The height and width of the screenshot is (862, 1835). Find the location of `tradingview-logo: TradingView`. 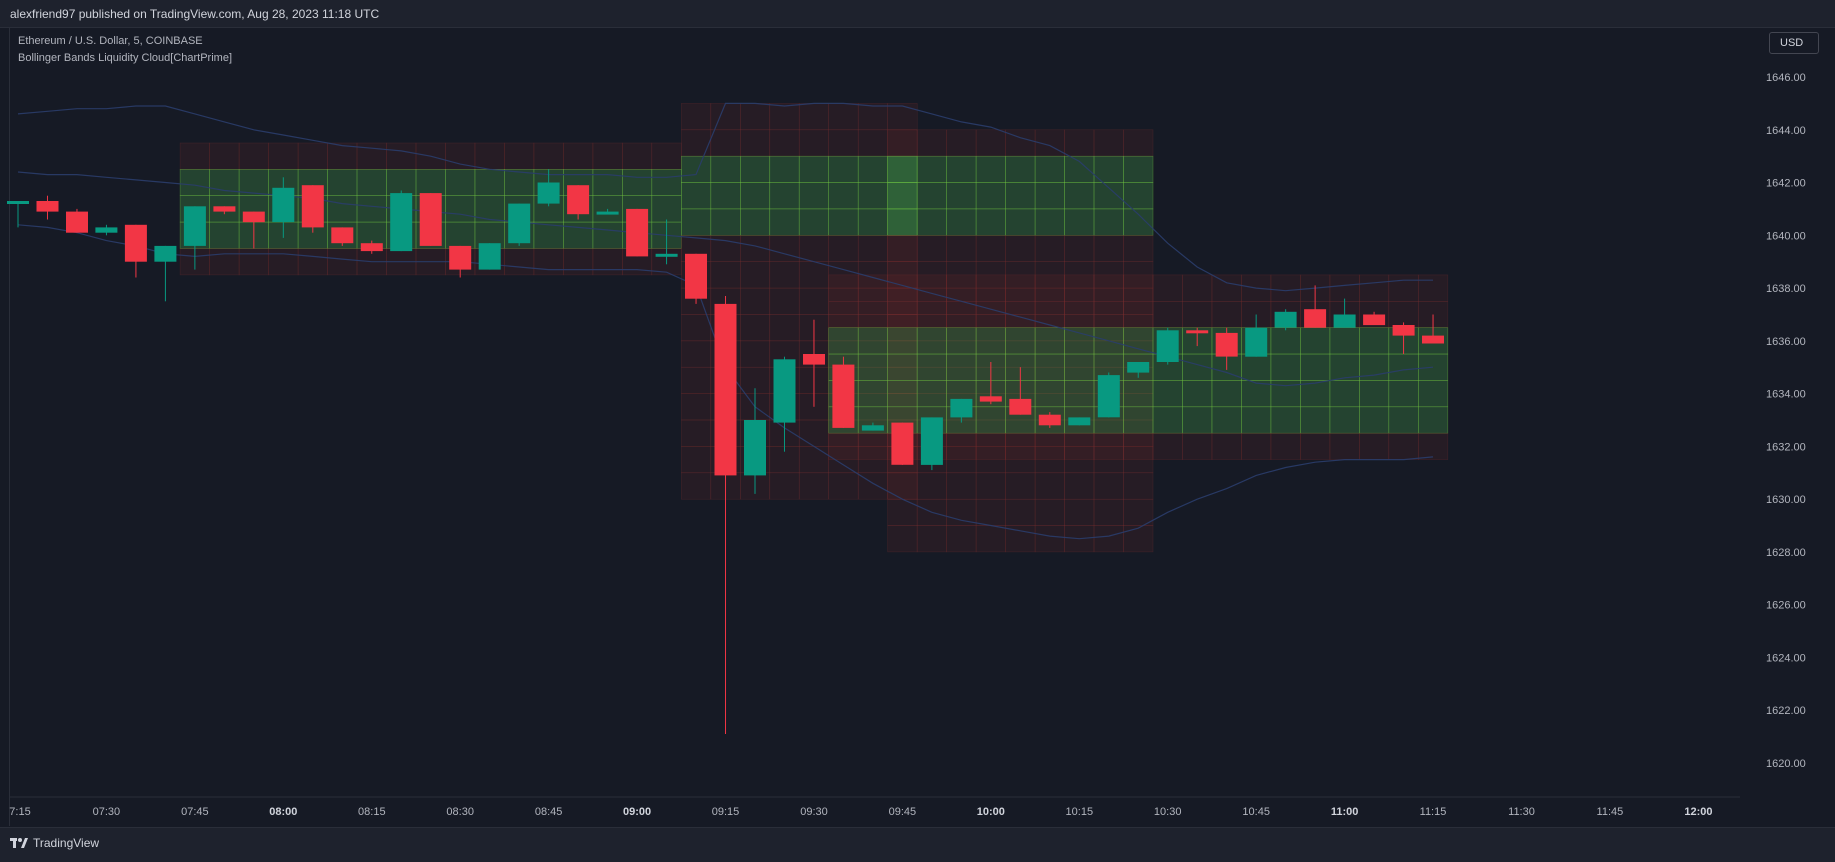

tradingview-logo: TradingView is located at coordinates (54, 843).